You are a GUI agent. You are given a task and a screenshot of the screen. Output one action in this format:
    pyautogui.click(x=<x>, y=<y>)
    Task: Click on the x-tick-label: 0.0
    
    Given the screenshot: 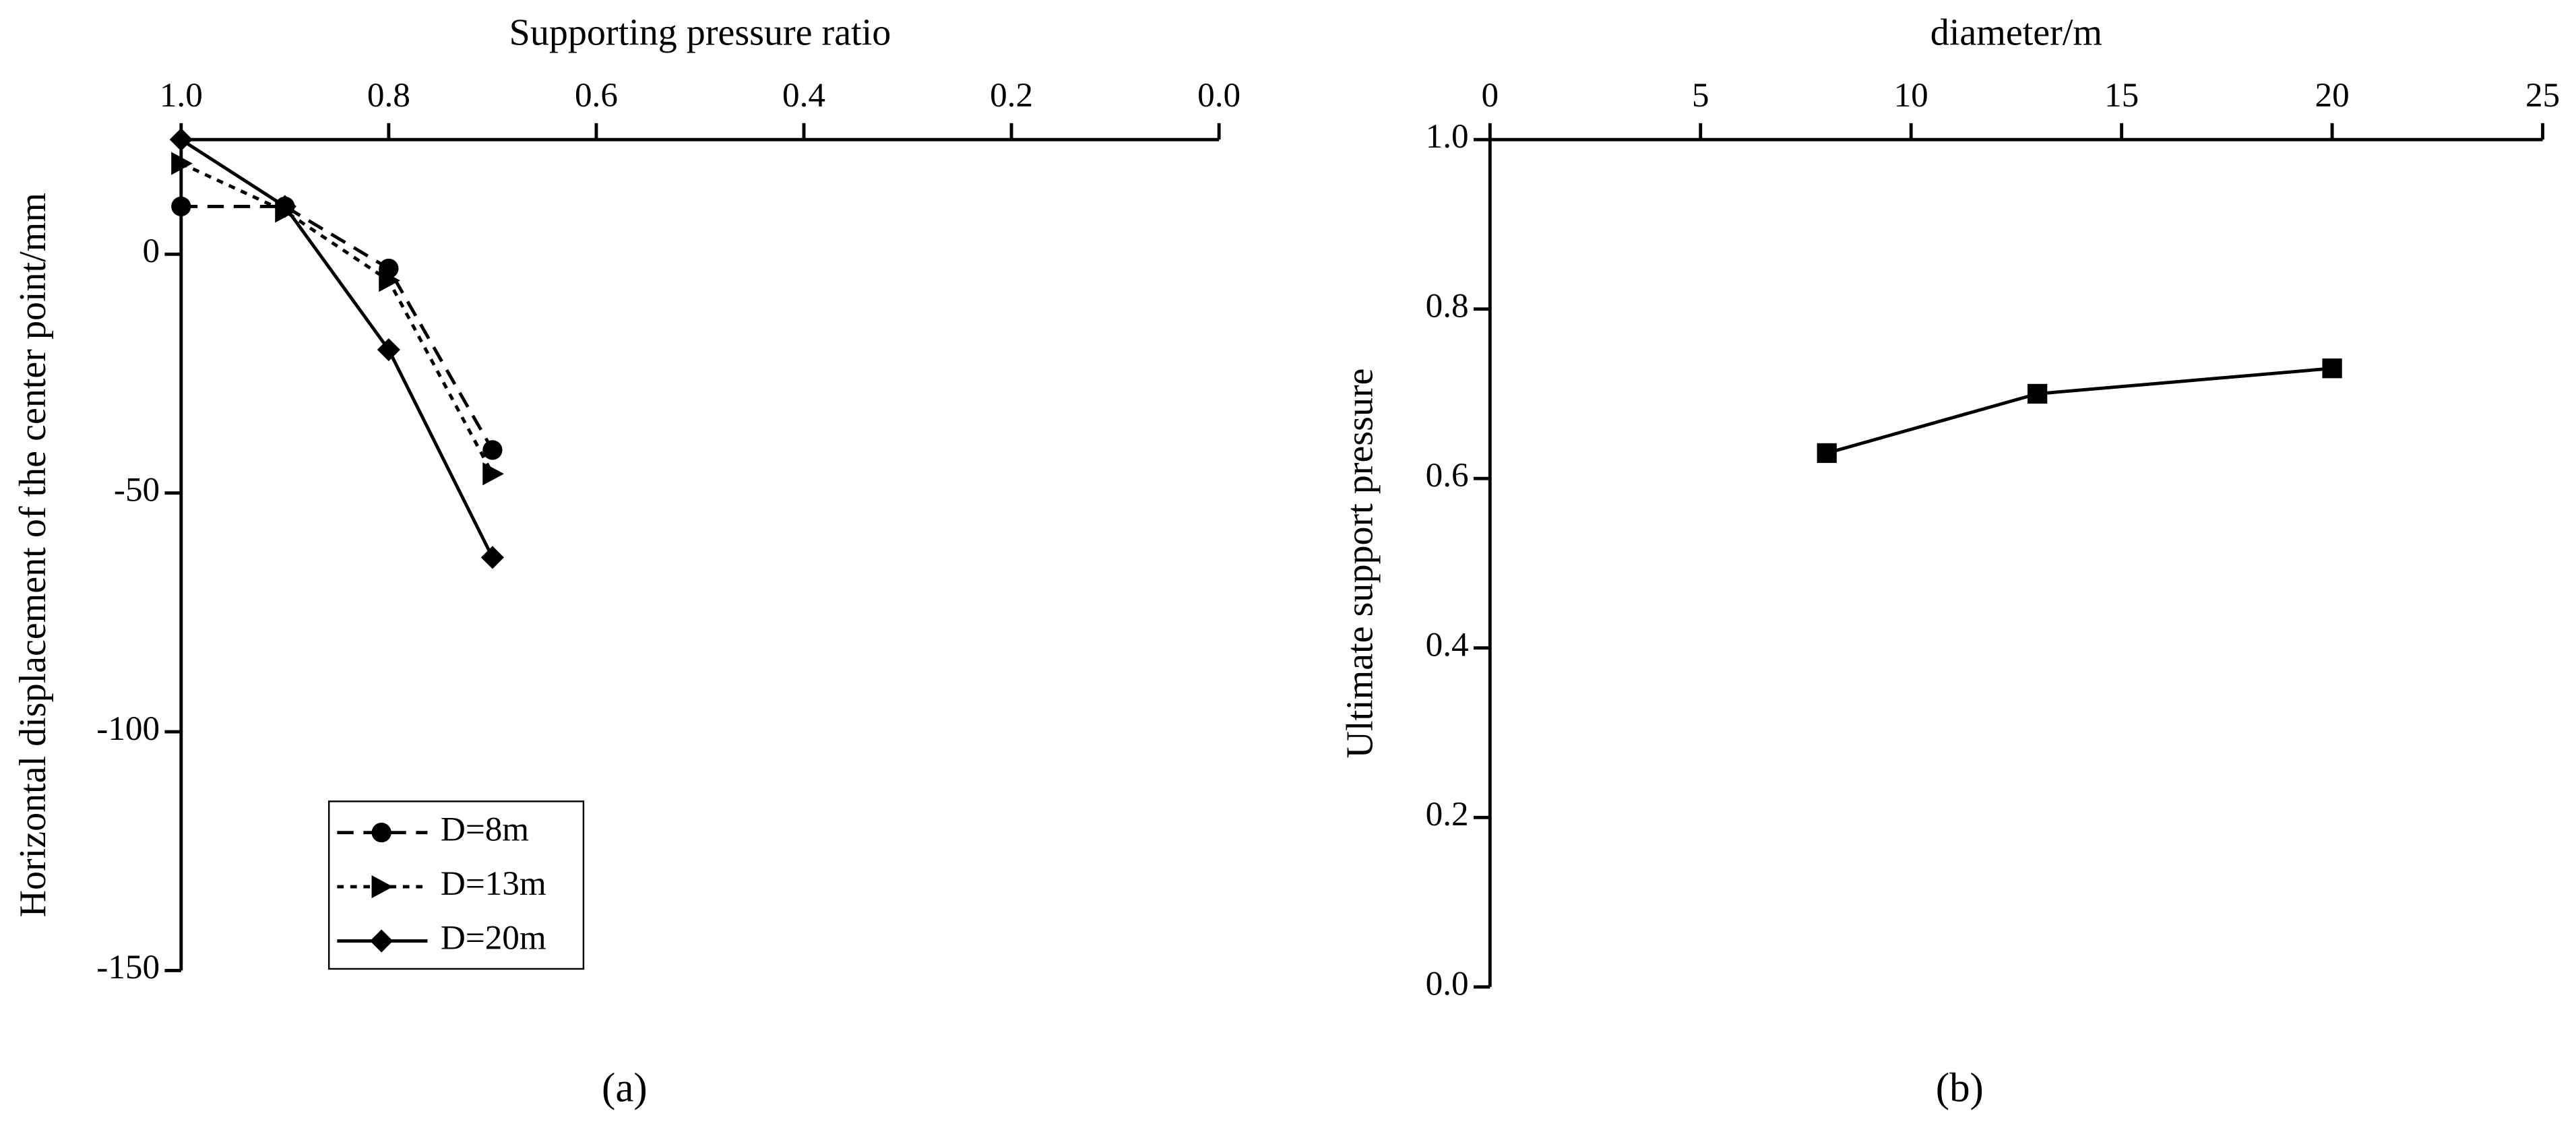 What is the action you would take?
    pyautogui.click(x=1218, y=96)
    